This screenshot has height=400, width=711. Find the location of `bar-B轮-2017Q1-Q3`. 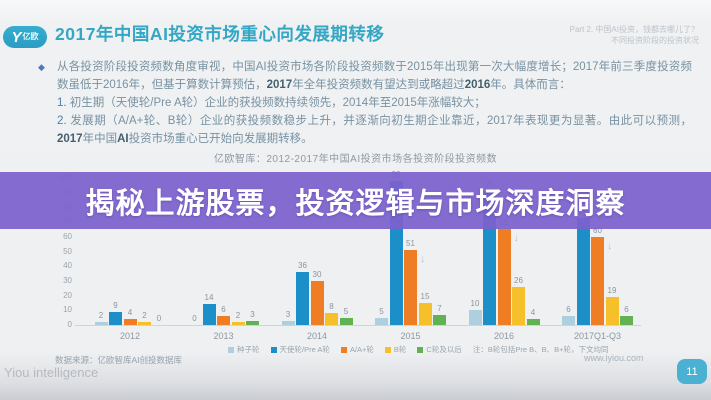

bar-B轮-2017Q1-Q3 is located at coordinates (612, 311).